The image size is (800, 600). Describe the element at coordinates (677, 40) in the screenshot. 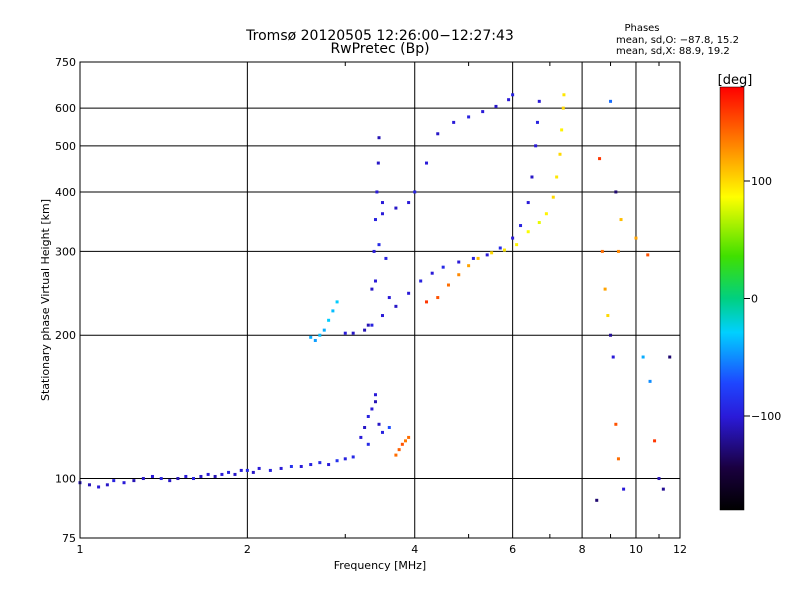

I see `phases-o-stats: mean, sd,O: −87.8, 15.2` at that location.